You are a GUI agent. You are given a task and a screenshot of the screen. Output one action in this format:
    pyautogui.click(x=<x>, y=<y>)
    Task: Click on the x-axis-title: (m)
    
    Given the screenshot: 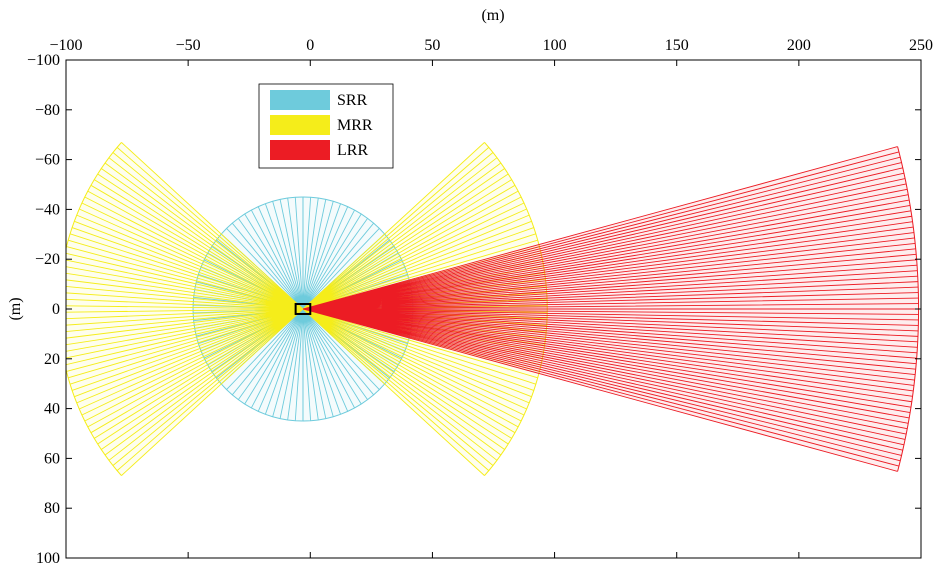 What is the action you would take?
    pyautogui.click(x=492, y=15)
    